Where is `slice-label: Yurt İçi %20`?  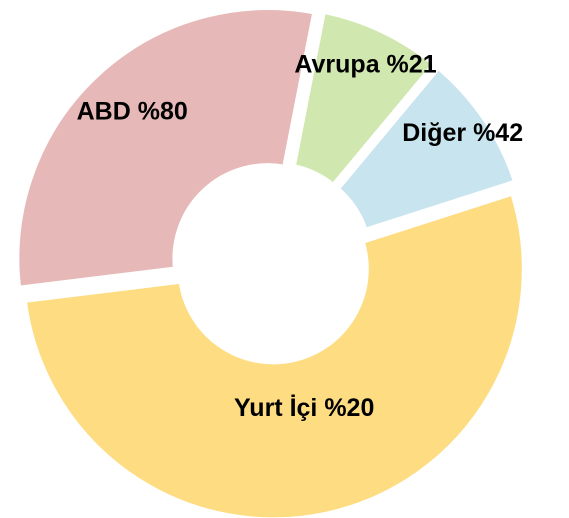
slice-label: Yurt İçi %20 is located at coordinates (304, 408).